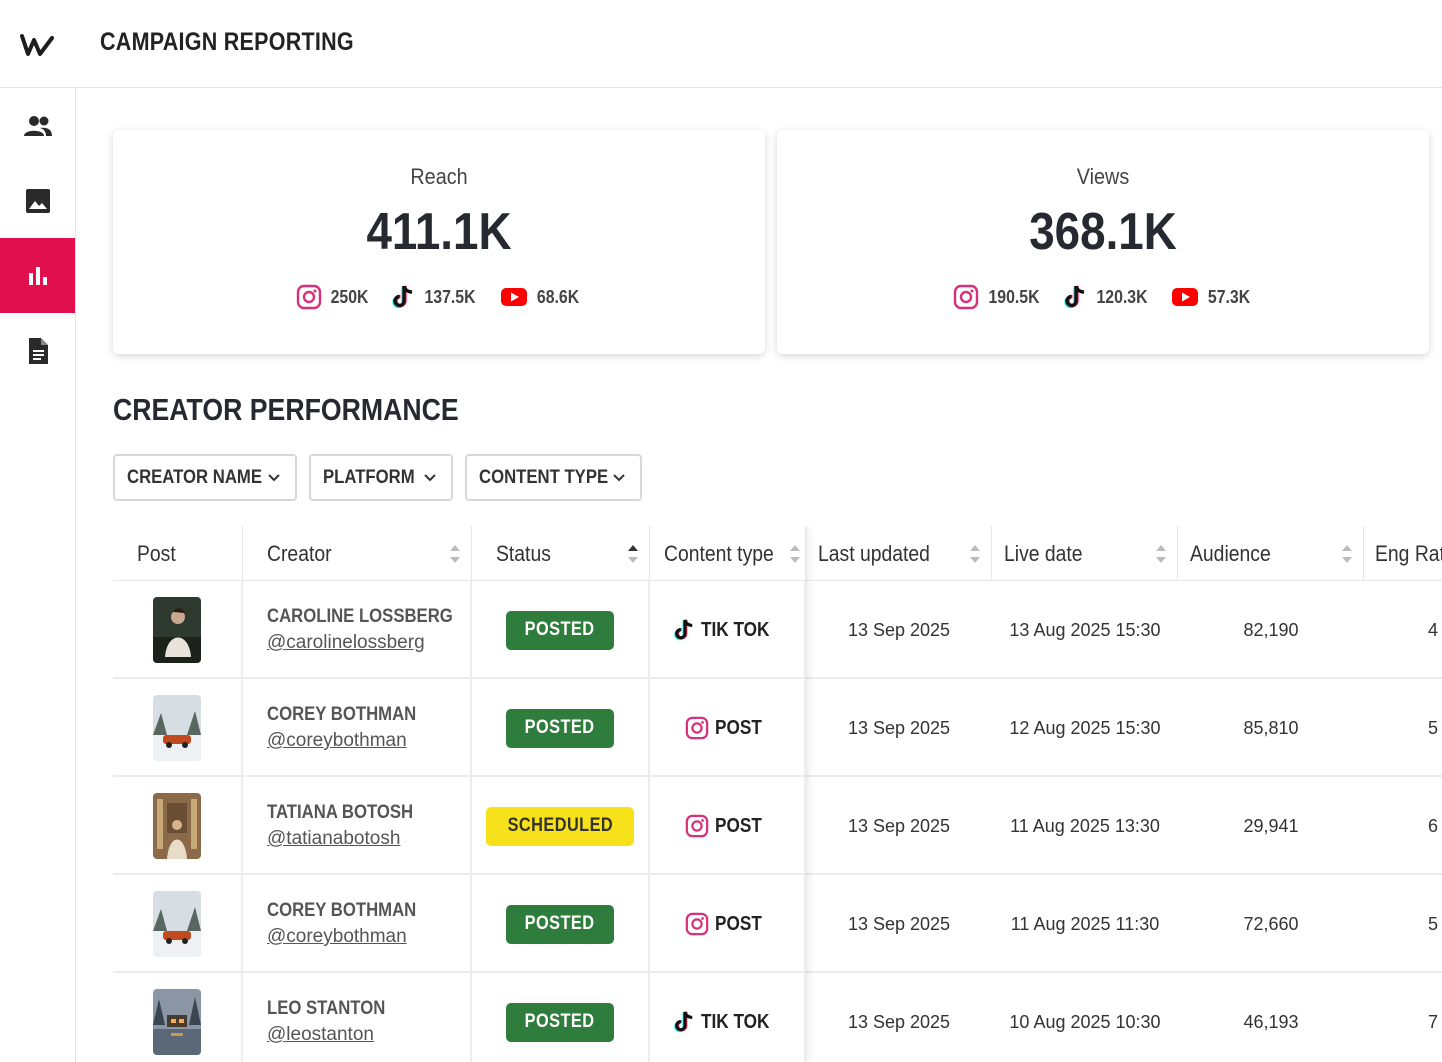 This screenshot has width=1442, height=1062. I want to click on content-type-cell: TIK TOK, so click(728, 1017).